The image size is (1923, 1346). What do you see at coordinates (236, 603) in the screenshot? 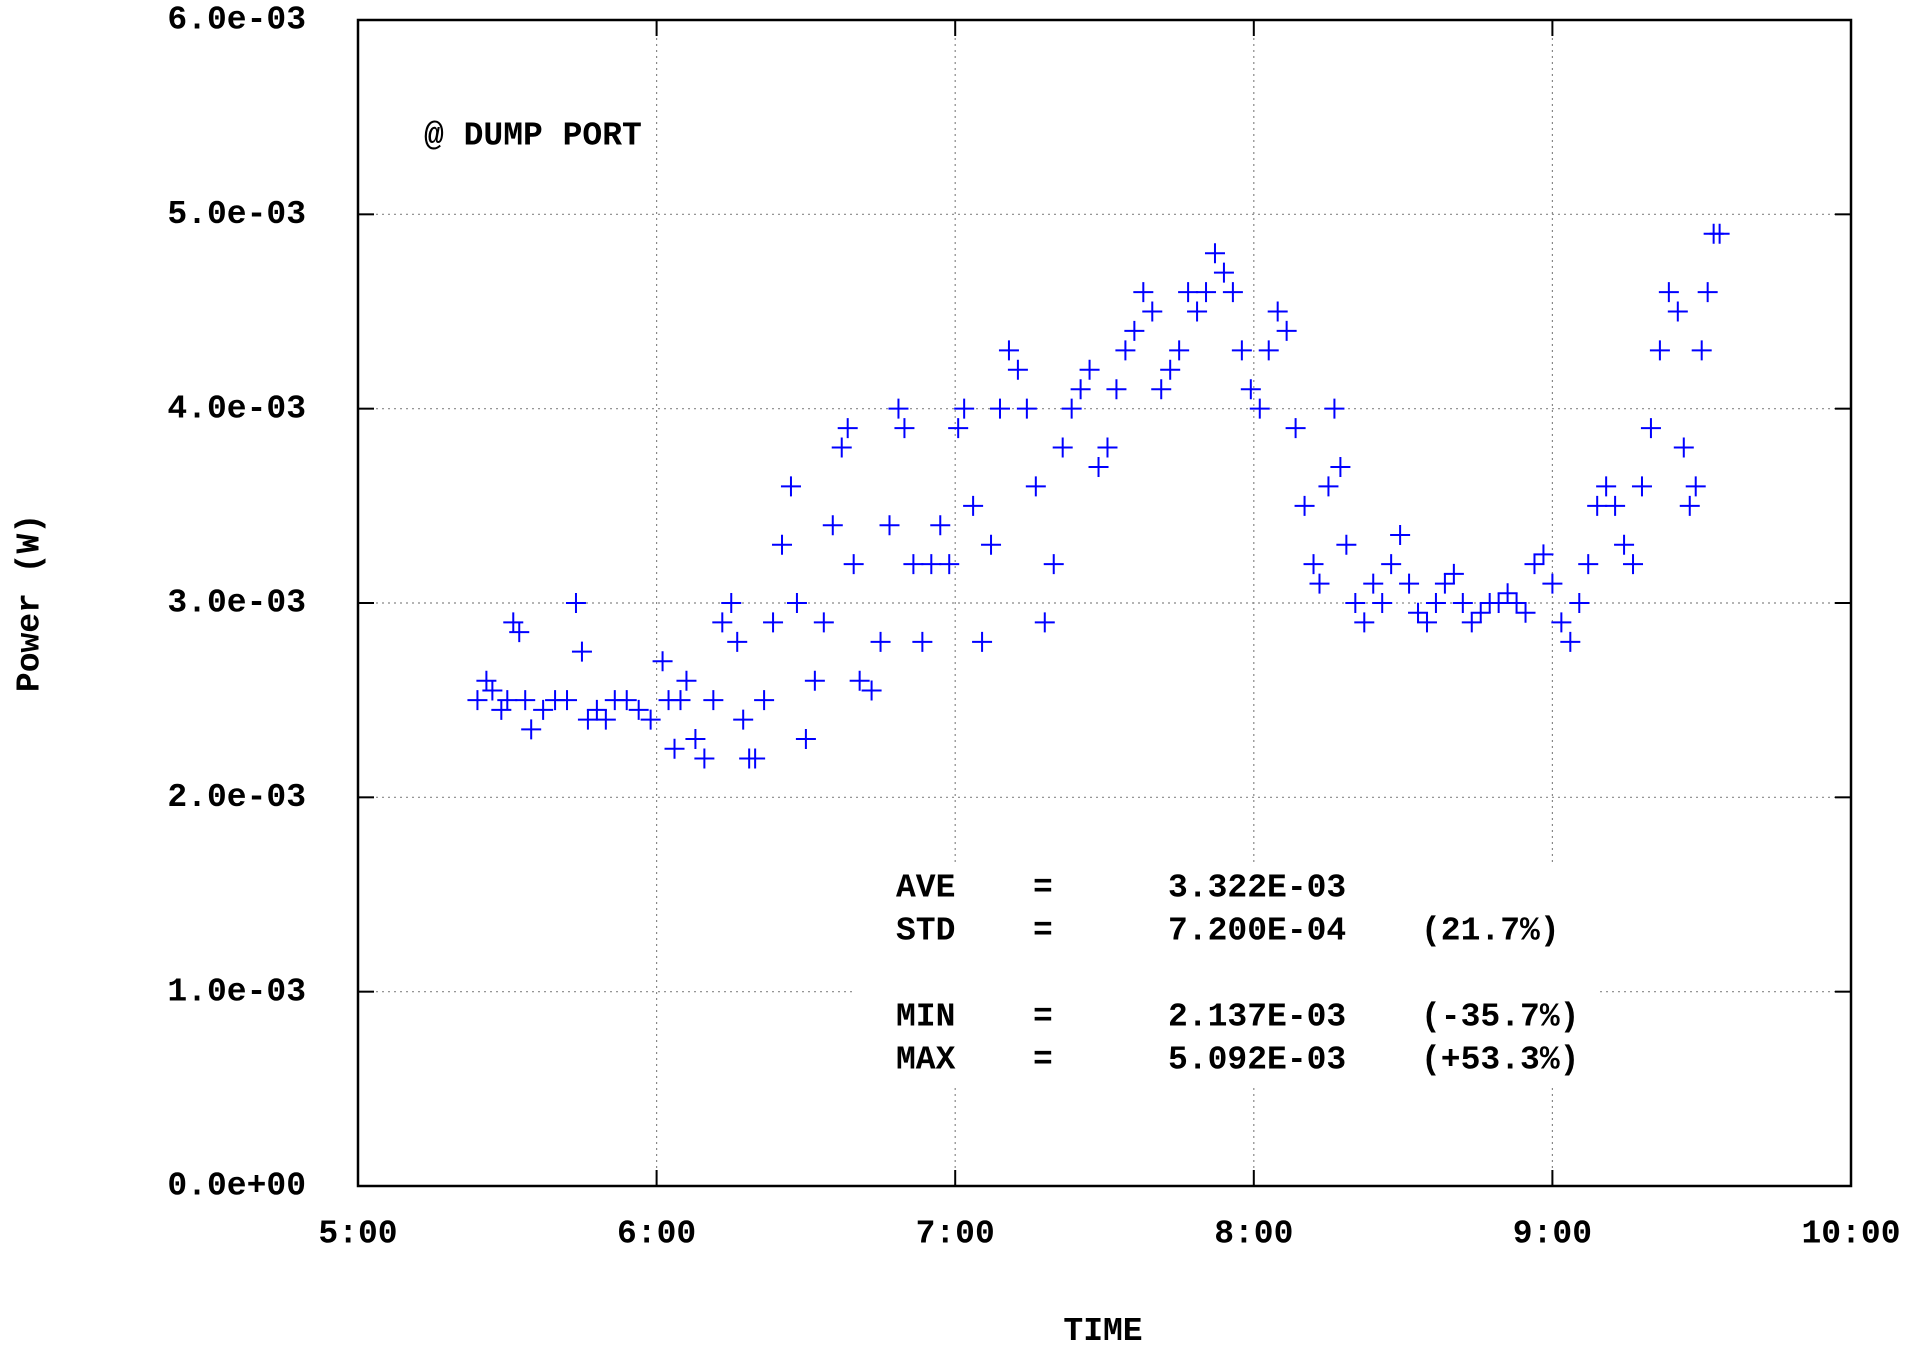
I see `y-tick-label: 3.0e-03` at bounding box center [236, 603].